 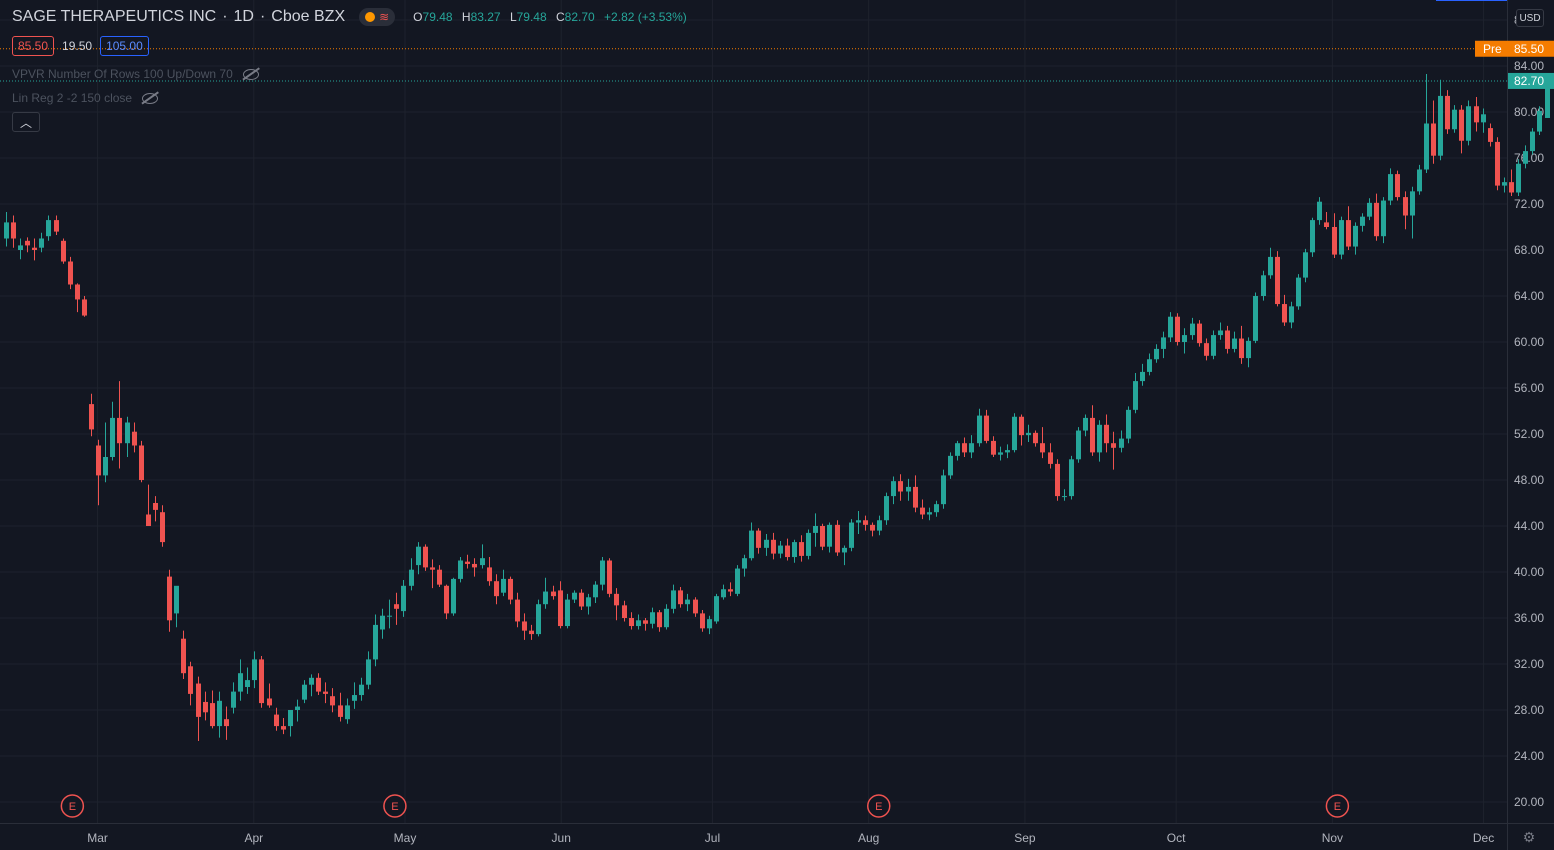 I want to click on y-tick-label: 80.00, so click(x=1529, y=112).